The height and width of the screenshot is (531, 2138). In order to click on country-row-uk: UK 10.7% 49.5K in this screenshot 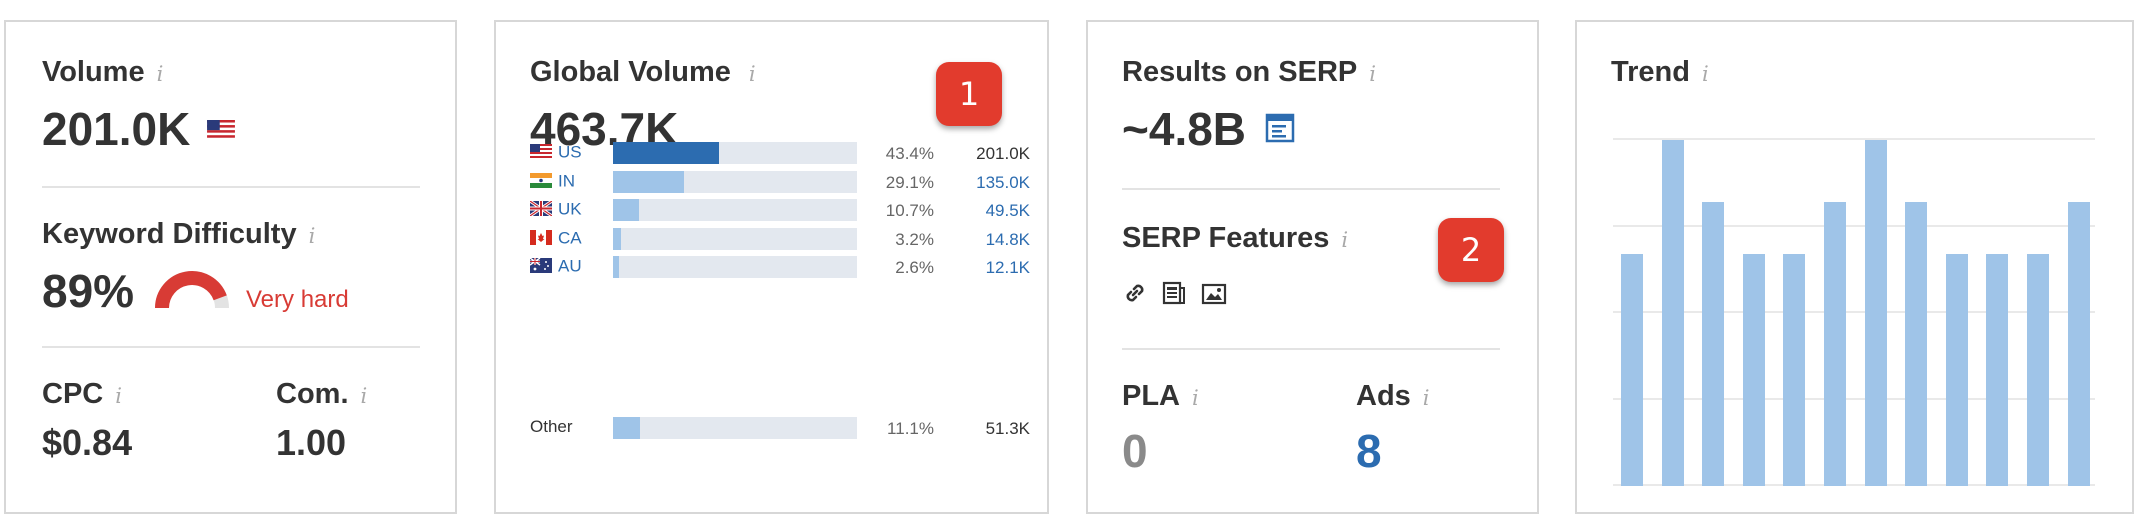, I will do `click(780, 210)`.